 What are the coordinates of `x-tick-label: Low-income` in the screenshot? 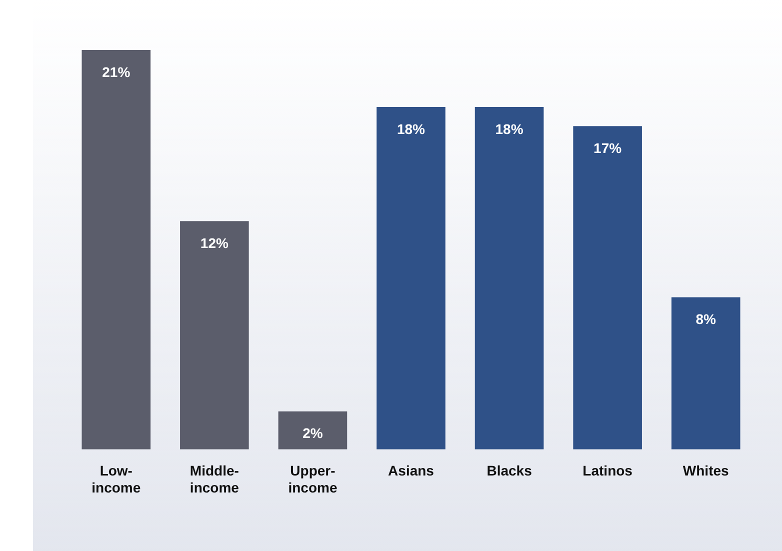 It's located at (116, 479).